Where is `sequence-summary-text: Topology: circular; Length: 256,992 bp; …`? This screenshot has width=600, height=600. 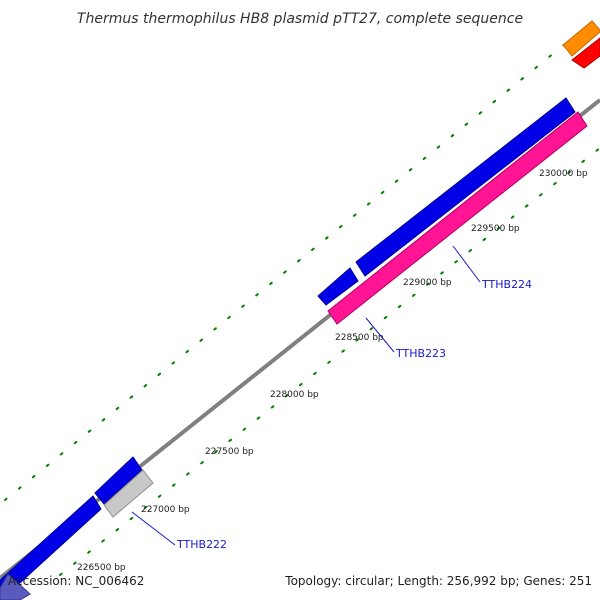
sequence-summary-text: Topology: circular; Length: 256,992 bp; … is located at coordinates (438, 581).